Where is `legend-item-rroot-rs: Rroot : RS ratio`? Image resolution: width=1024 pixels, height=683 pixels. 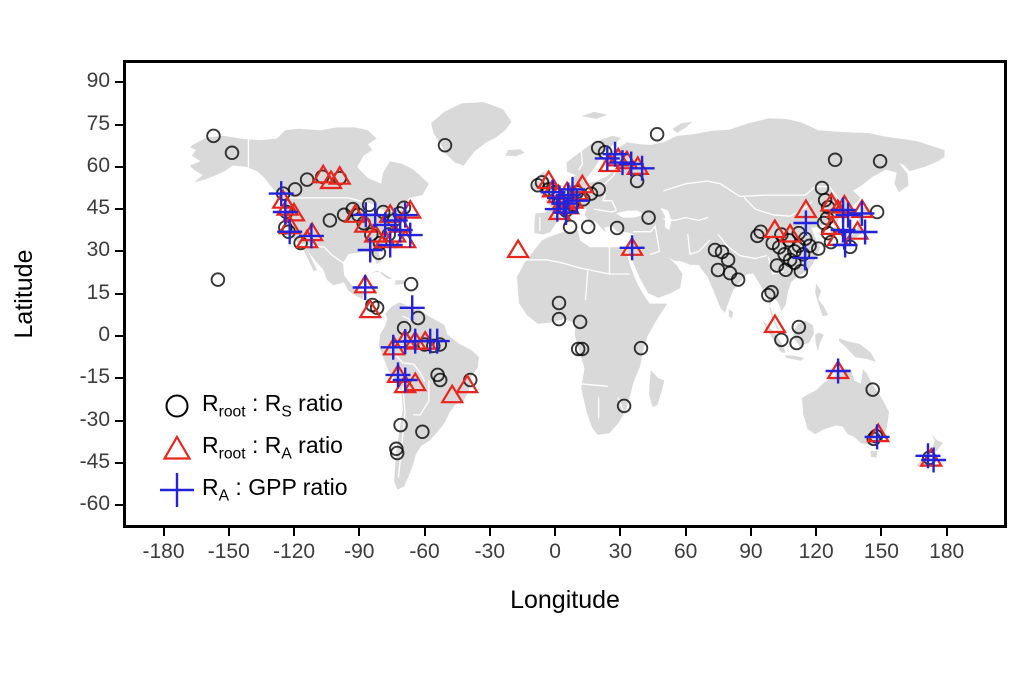
legend-item-rroot-rs: Rroot : RS ratio is located at coordinates (250, 406).